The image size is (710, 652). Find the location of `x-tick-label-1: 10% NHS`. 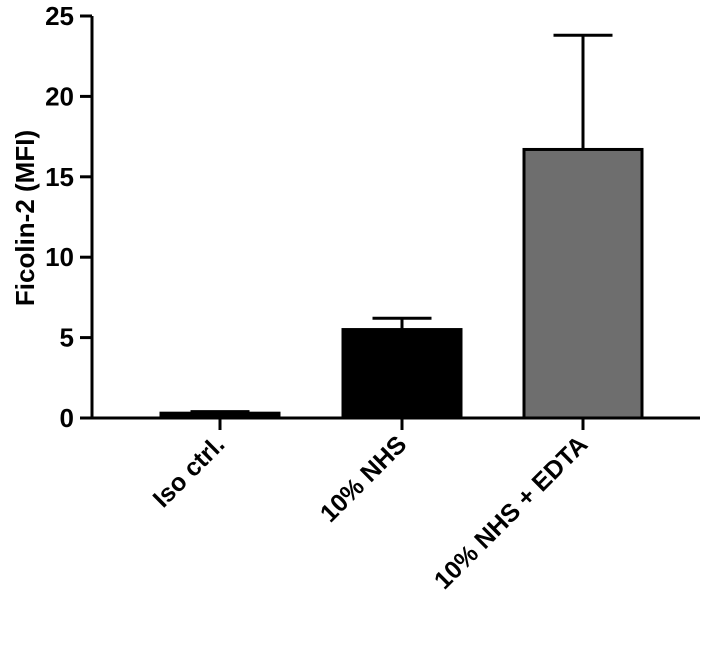

x-tick-label-1: 10% NHS is located at coordinates (363, 478).